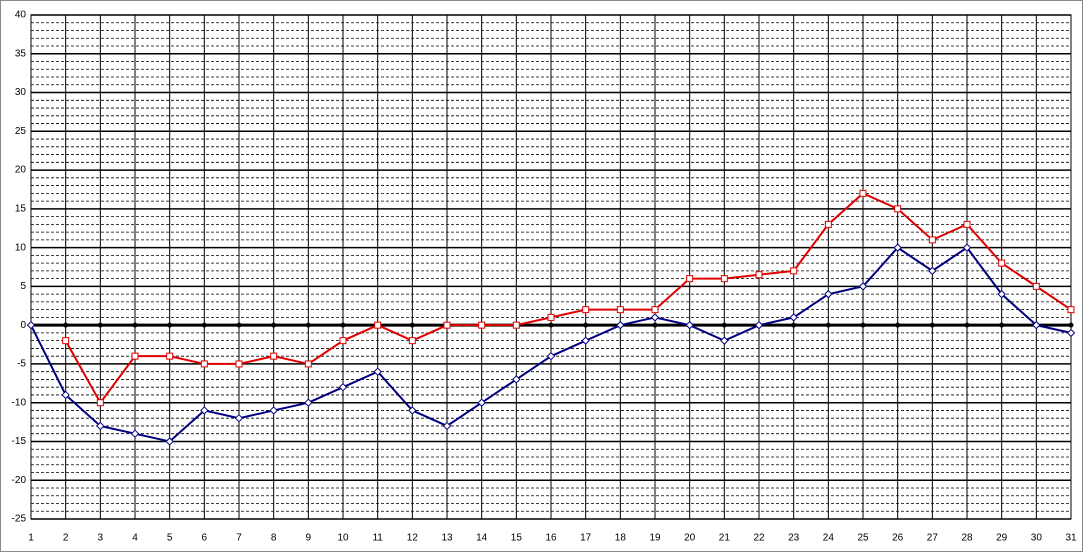 The image size is (1083, 552). What do you see at coordinates (21, 131) in the screenshot?
I see `y-tick-label: 25` at bounding box center [21, 131].